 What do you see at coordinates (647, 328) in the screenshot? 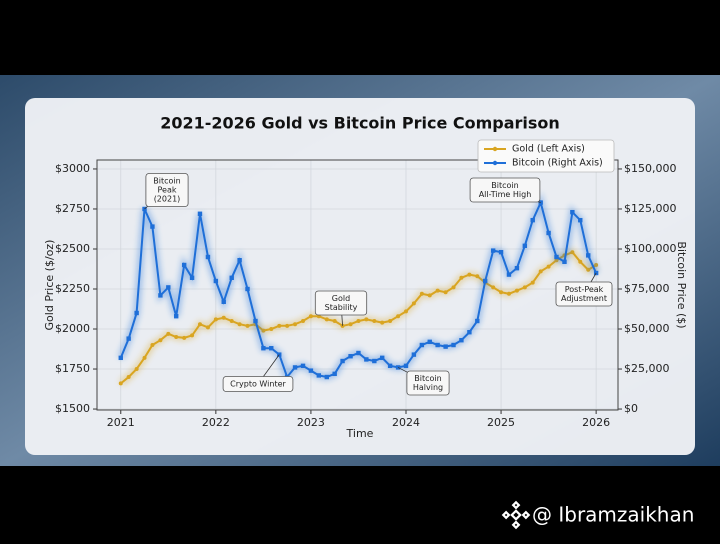
I see `y2-tick-label: $50,000` at bounding box center [647, 328].